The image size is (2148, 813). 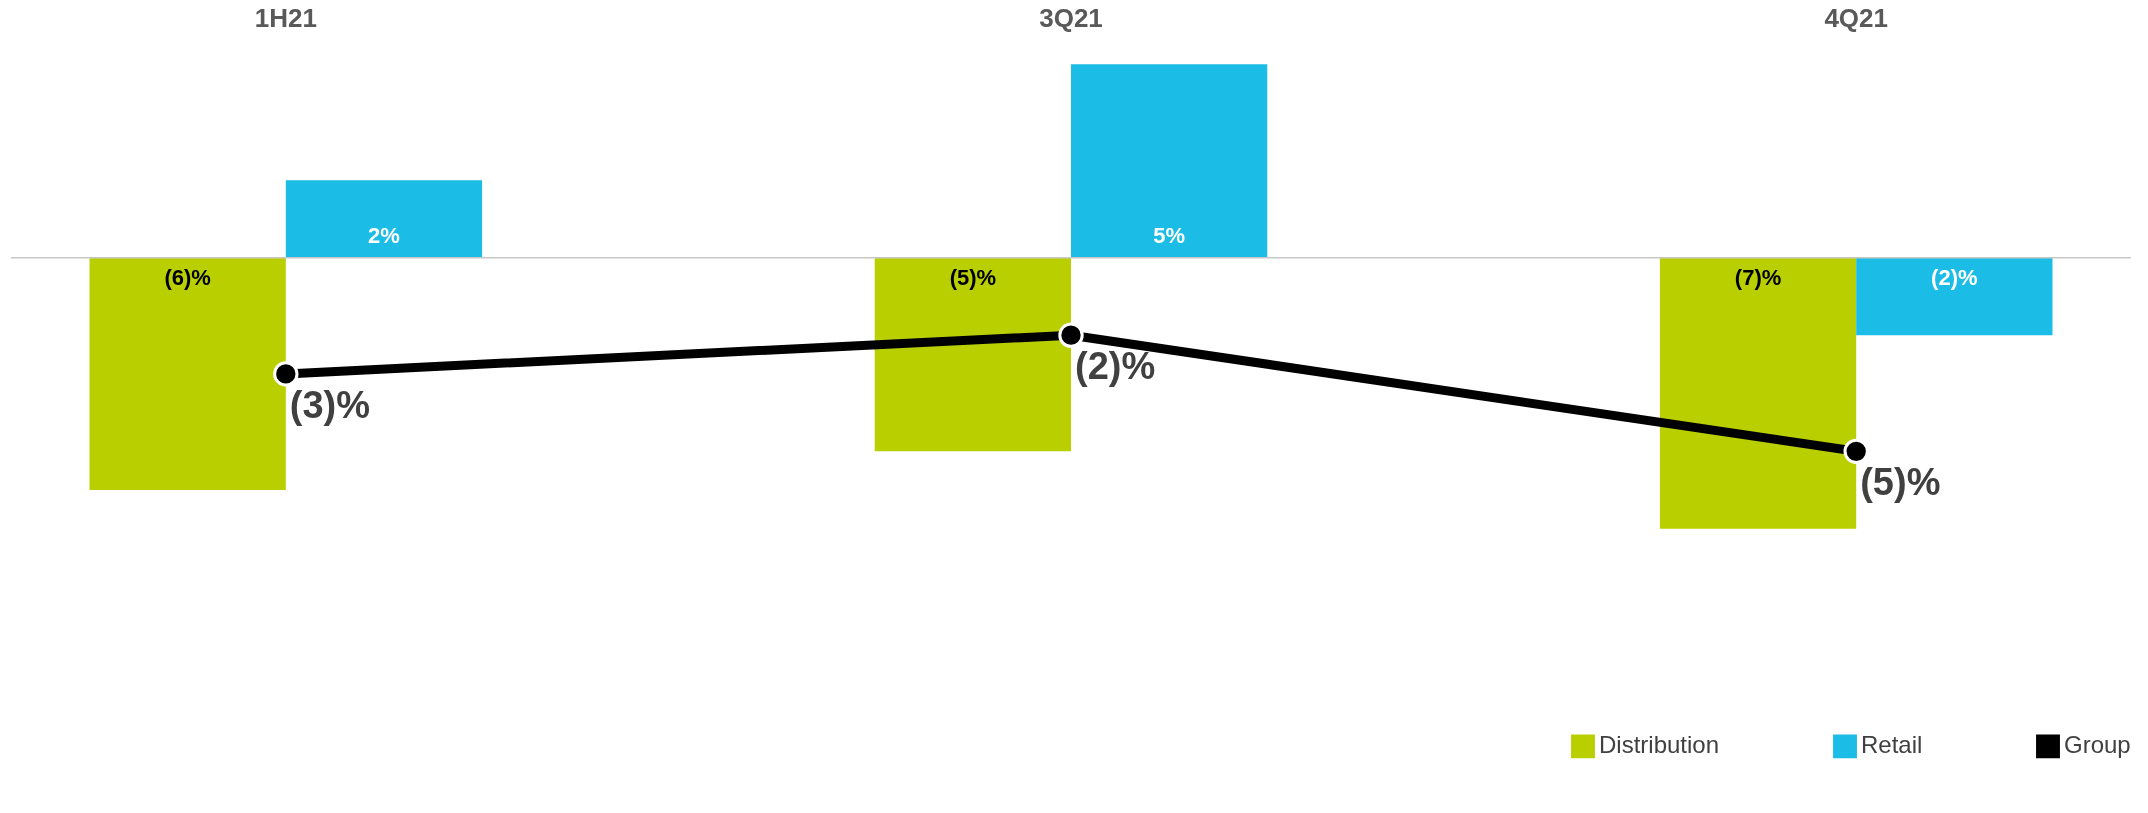 What do you see at coordinates (1758, 277) in the screenshot?
I see `data-label: (7)%` at bounding box center [1758, 277].